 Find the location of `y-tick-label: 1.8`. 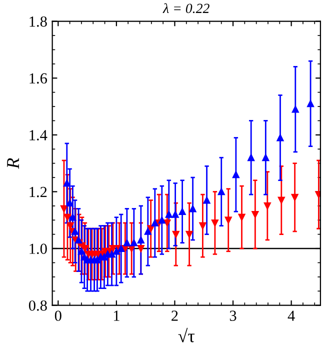

y-tick-label: 1.8 is located at coordinates (38, 21).